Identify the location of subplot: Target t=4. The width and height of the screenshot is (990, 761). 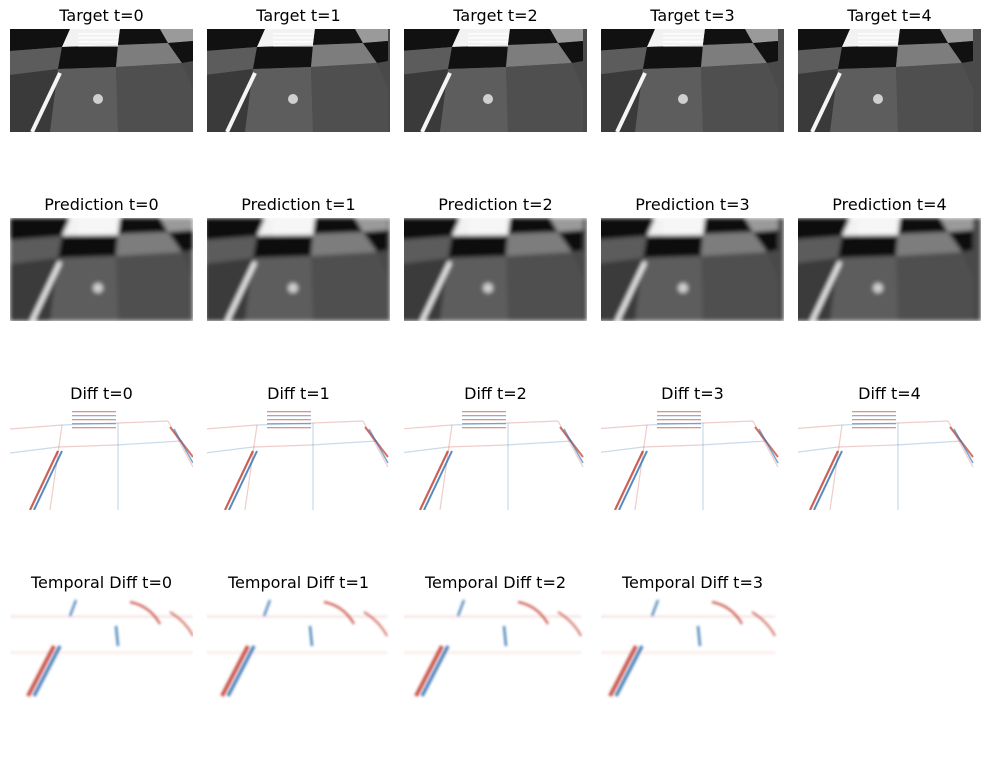
(889, 69).